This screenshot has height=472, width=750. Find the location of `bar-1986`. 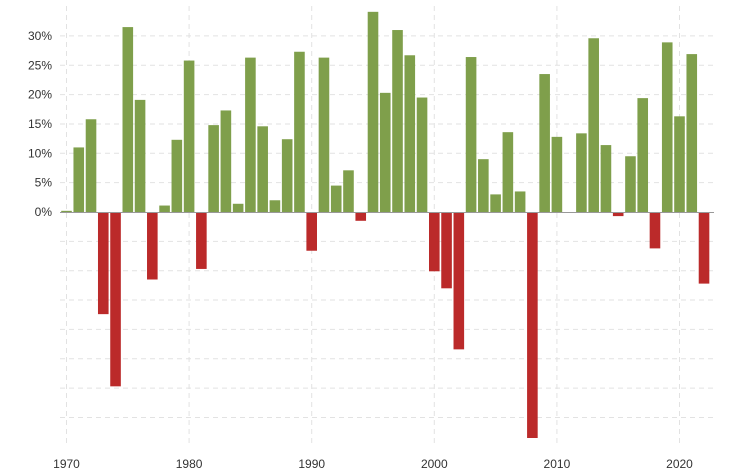

bar-1986 is located at coordinates (262, 169).